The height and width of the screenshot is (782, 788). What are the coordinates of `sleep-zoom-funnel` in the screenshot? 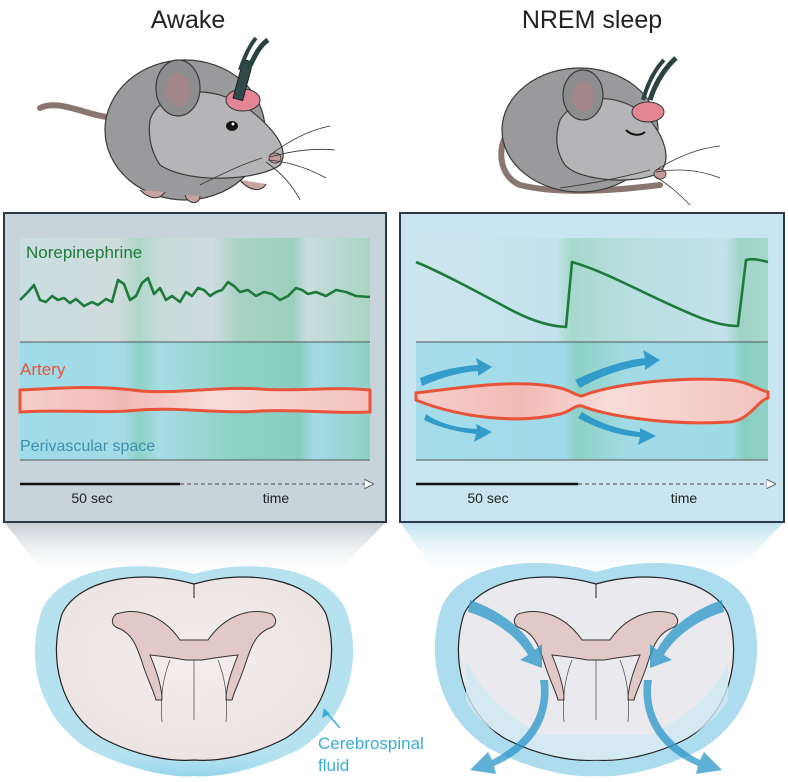 It's located at (592, 551).